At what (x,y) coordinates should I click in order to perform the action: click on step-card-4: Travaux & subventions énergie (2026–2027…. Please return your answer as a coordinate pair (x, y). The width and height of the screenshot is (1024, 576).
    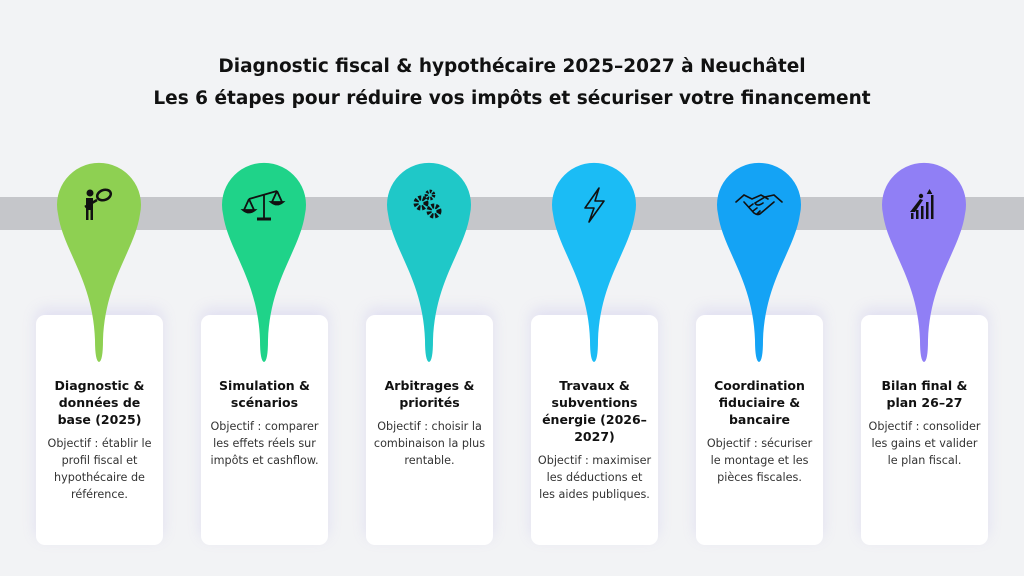
    Looking at the image, I should click on (594, 430).